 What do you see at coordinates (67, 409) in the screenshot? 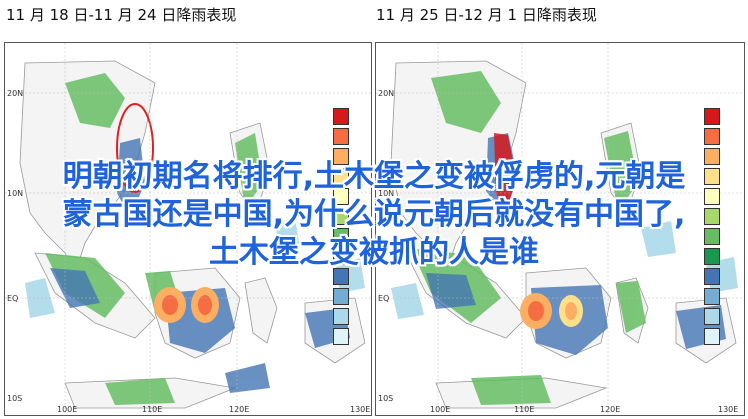
I see `lon-label-100e-left: 100E` at bounding box center [67, 409].